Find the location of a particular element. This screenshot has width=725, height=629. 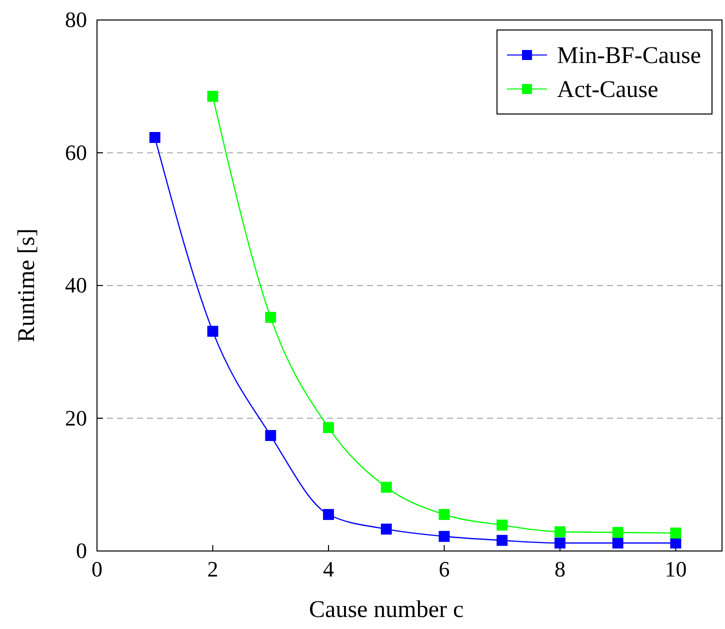

y-tick-label: 40 is located at coordinates (76, 285).